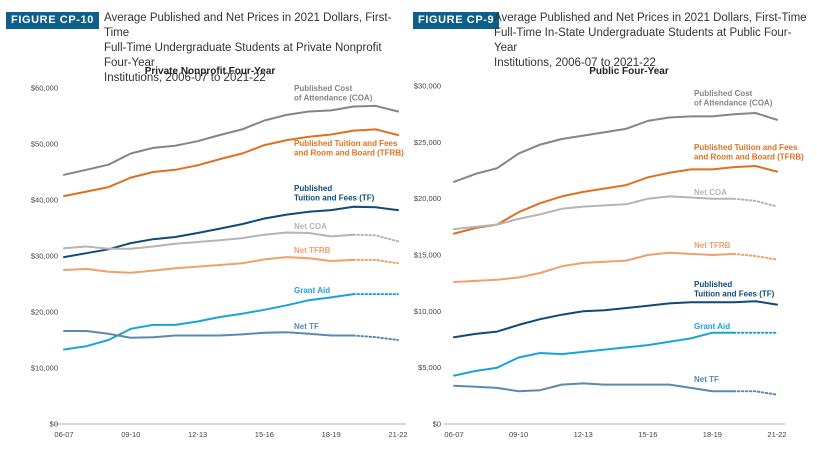  Describe the element at coordinates (44, 88) in the screenshot. I see `y-tick-label: $60,000` at that location.